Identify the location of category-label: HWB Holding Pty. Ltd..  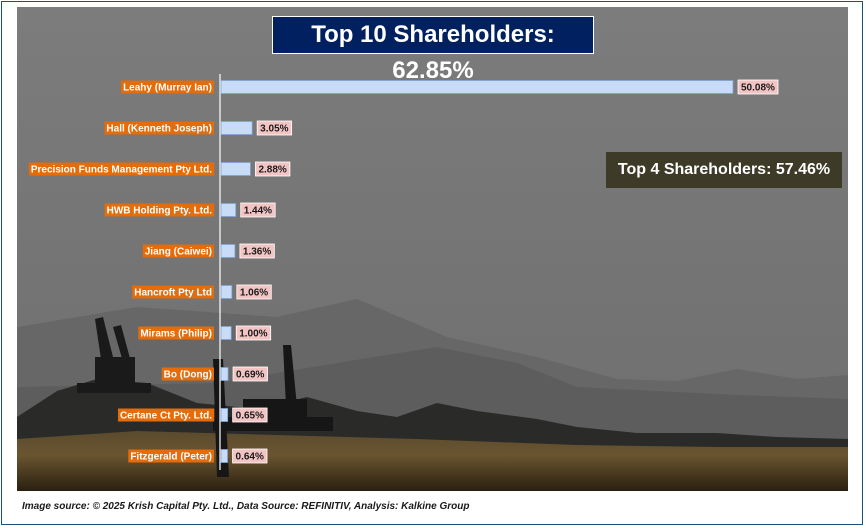
(160, 211).